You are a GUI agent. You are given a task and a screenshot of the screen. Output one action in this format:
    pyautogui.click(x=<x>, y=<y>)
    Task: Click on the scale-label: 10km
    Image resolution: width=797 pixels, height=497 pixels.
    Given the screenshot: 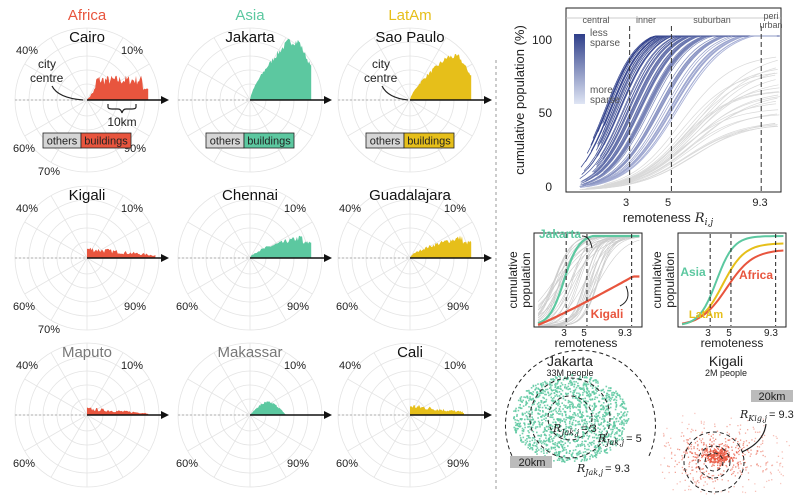 What is the action you would take?
    pyautogui.click(x=121, y=122)
    